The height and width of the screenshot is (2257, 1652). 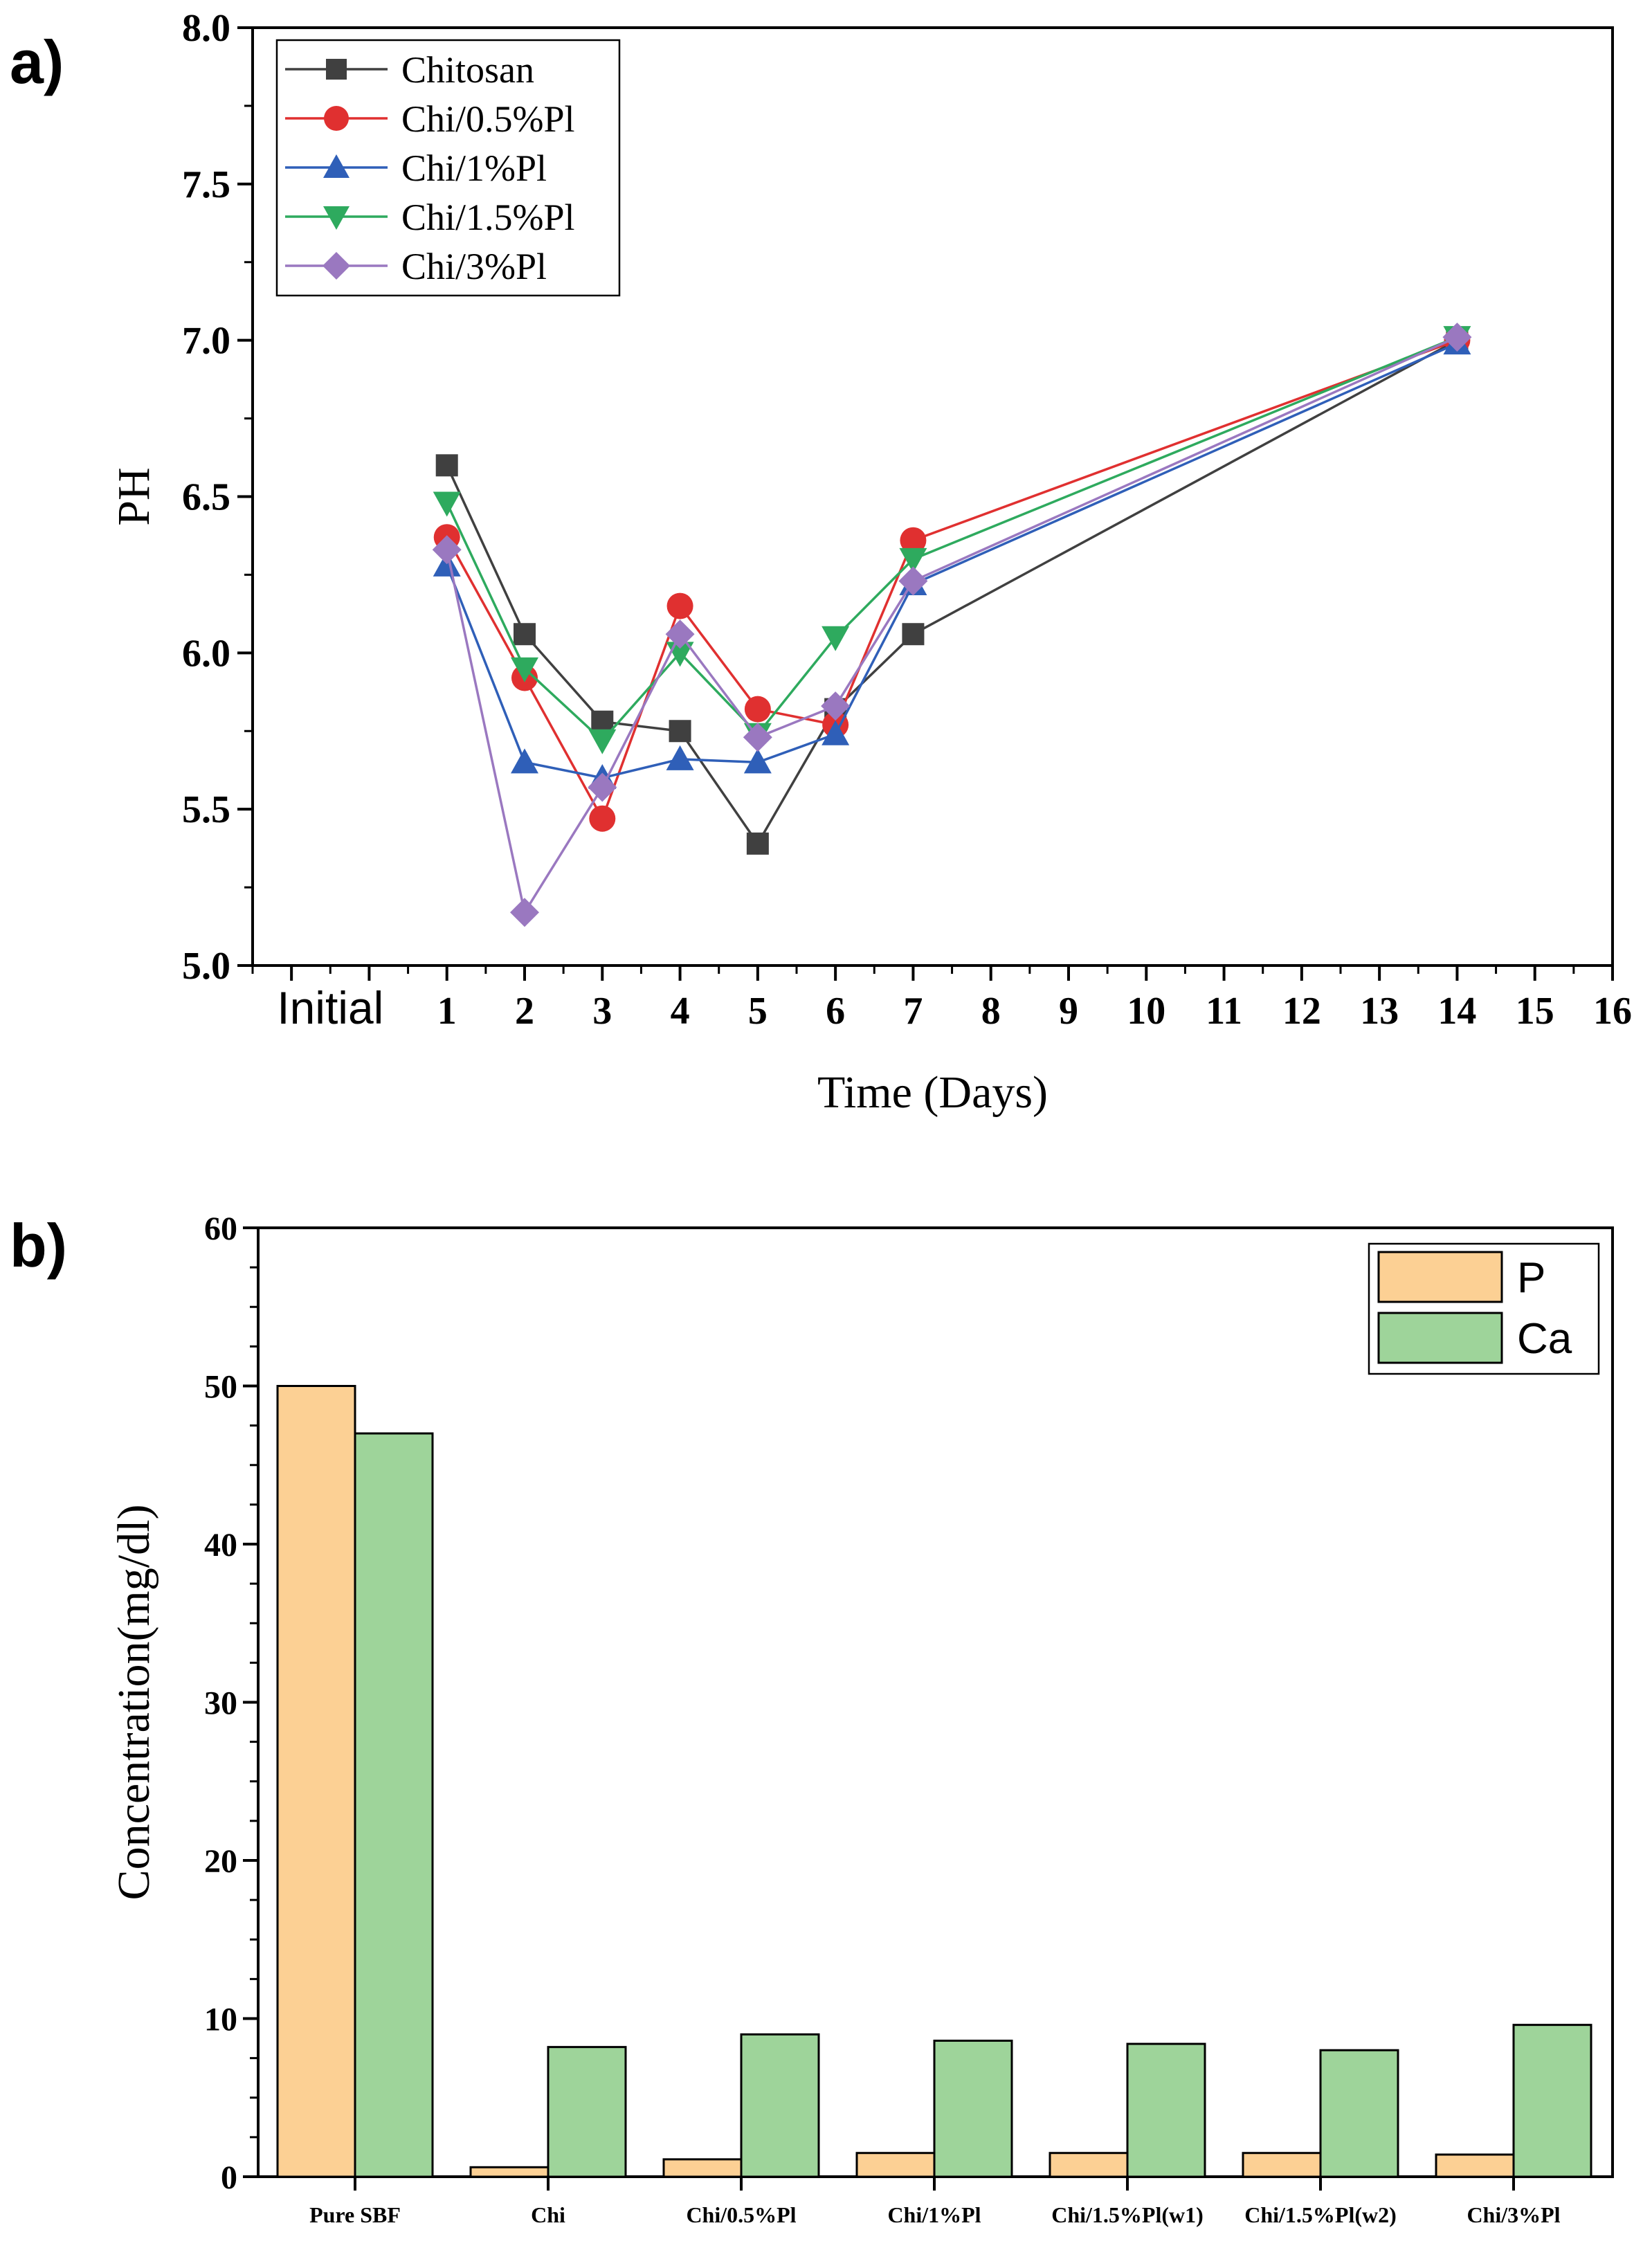 I want to click on x-tick-label-a: 13, so click(x=1379, y=1011).